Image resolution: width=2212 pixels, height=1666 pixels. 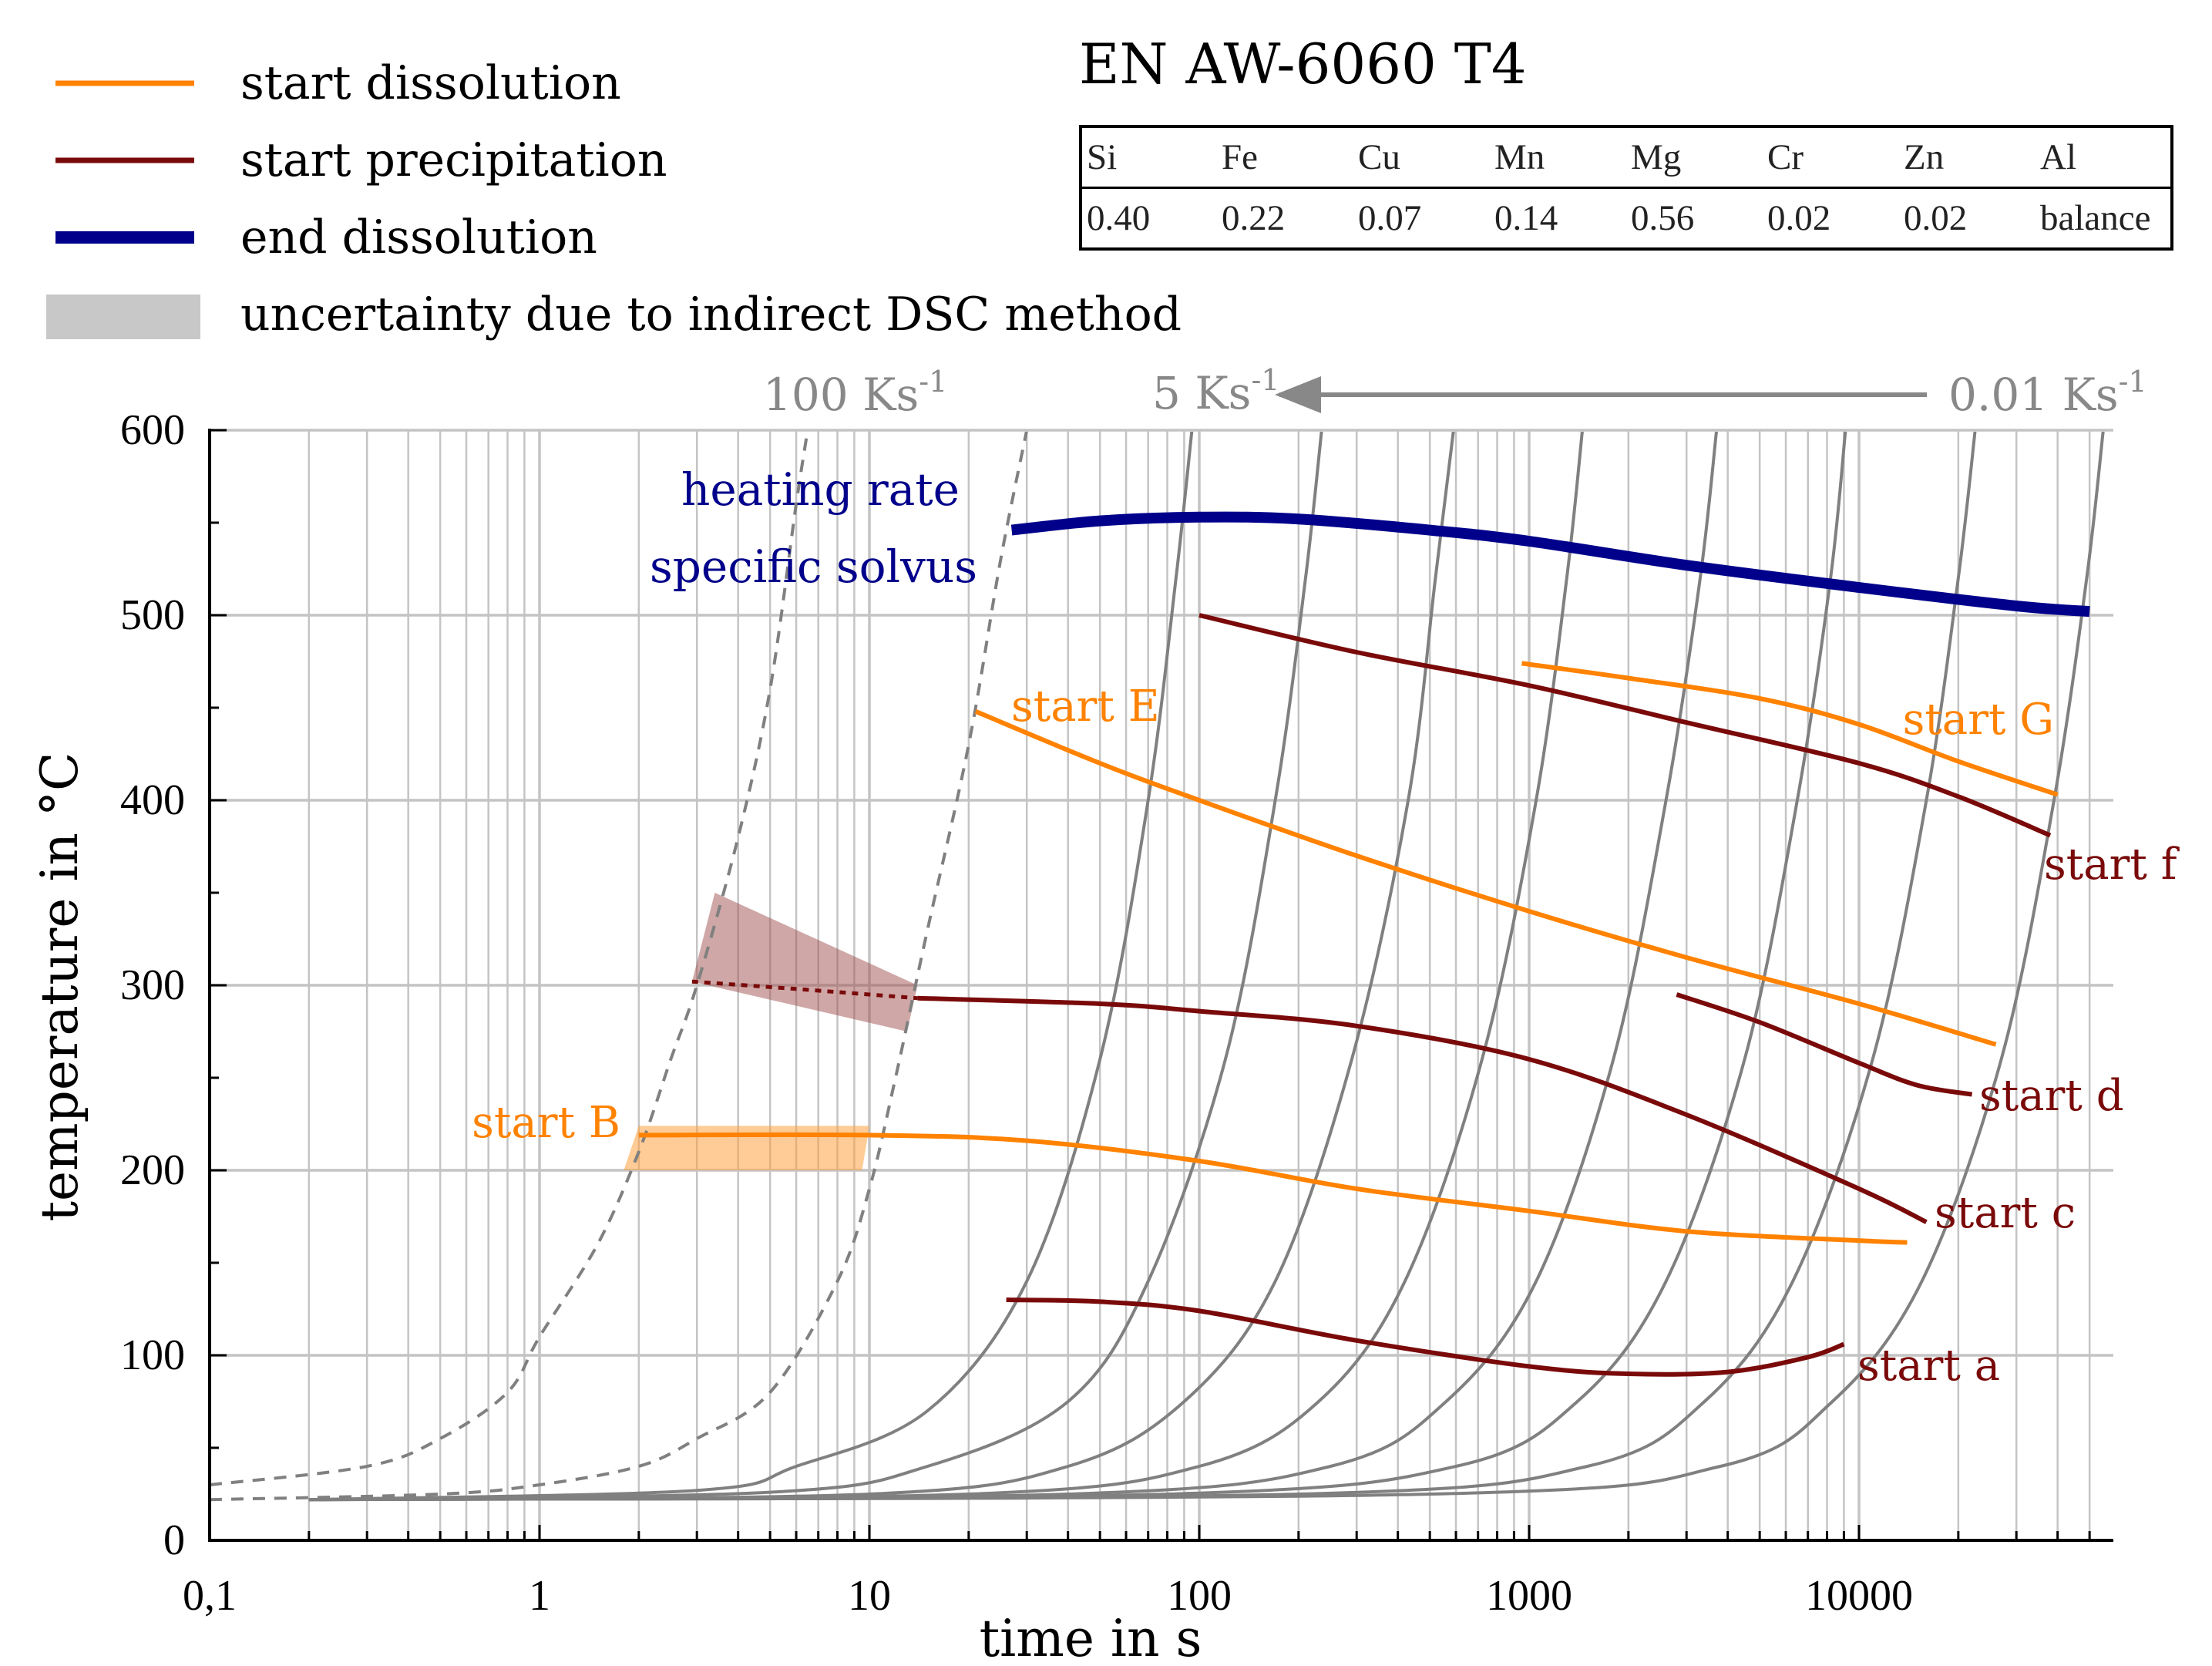 I want to click on label-start-f: start f, so click(x=2112, y=865).